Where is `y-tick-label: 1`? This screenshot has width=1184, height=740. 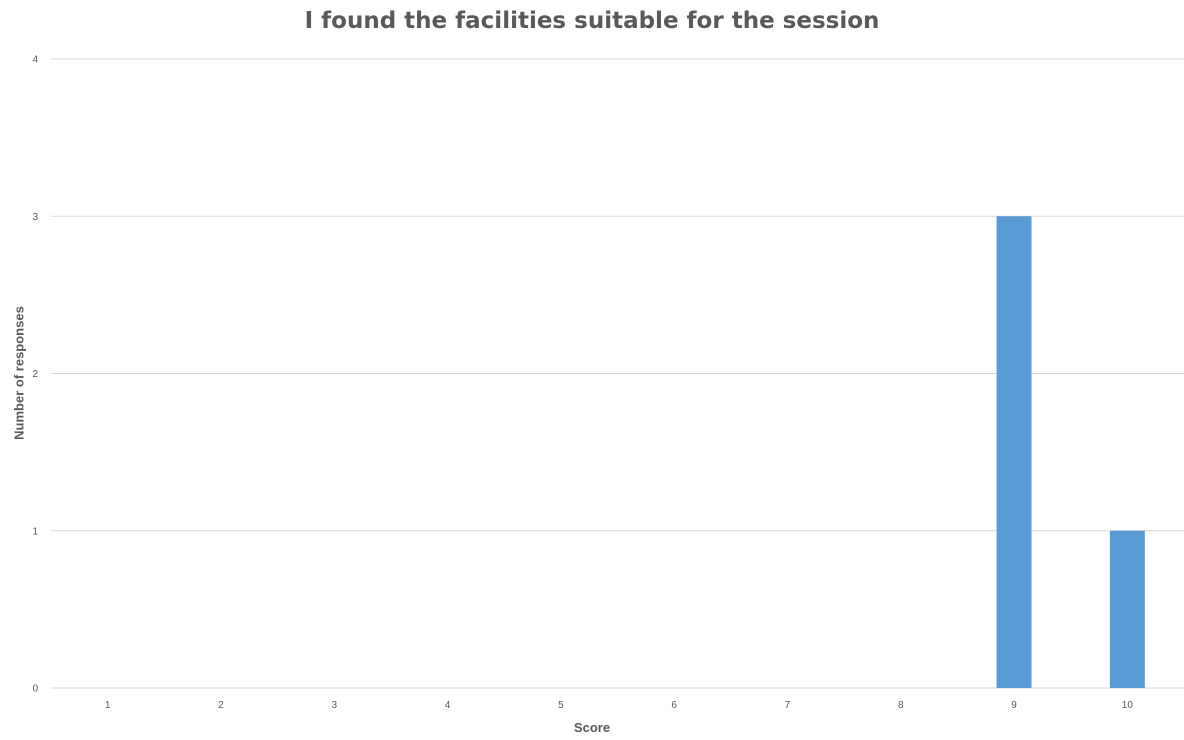
y-tick-label: 1 is located at coordinates (35, 531).